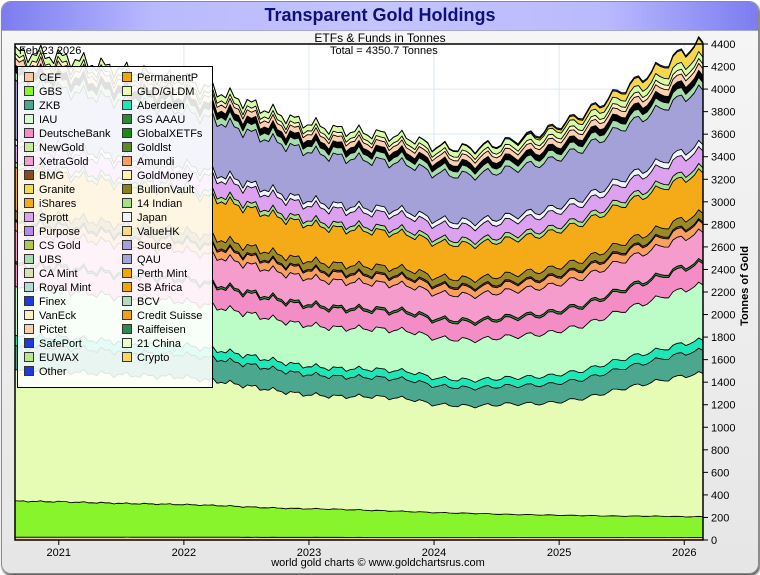 The width and height of the screenshot is (760, 575). What do you see at coordinates (50, 51) in the screenshot?
I see `date-label: Feb-23 2026` at bounding box center [50, 51].